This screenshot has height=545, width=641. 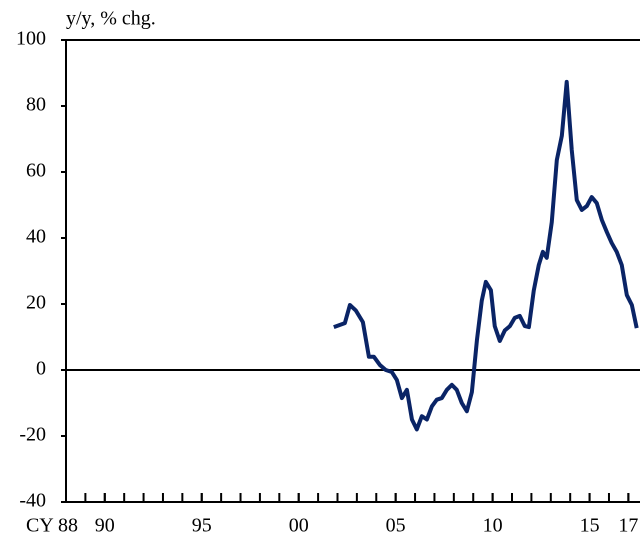 I want to click on y-axis-label: y/y, % chg., so click(x=111, y=19).